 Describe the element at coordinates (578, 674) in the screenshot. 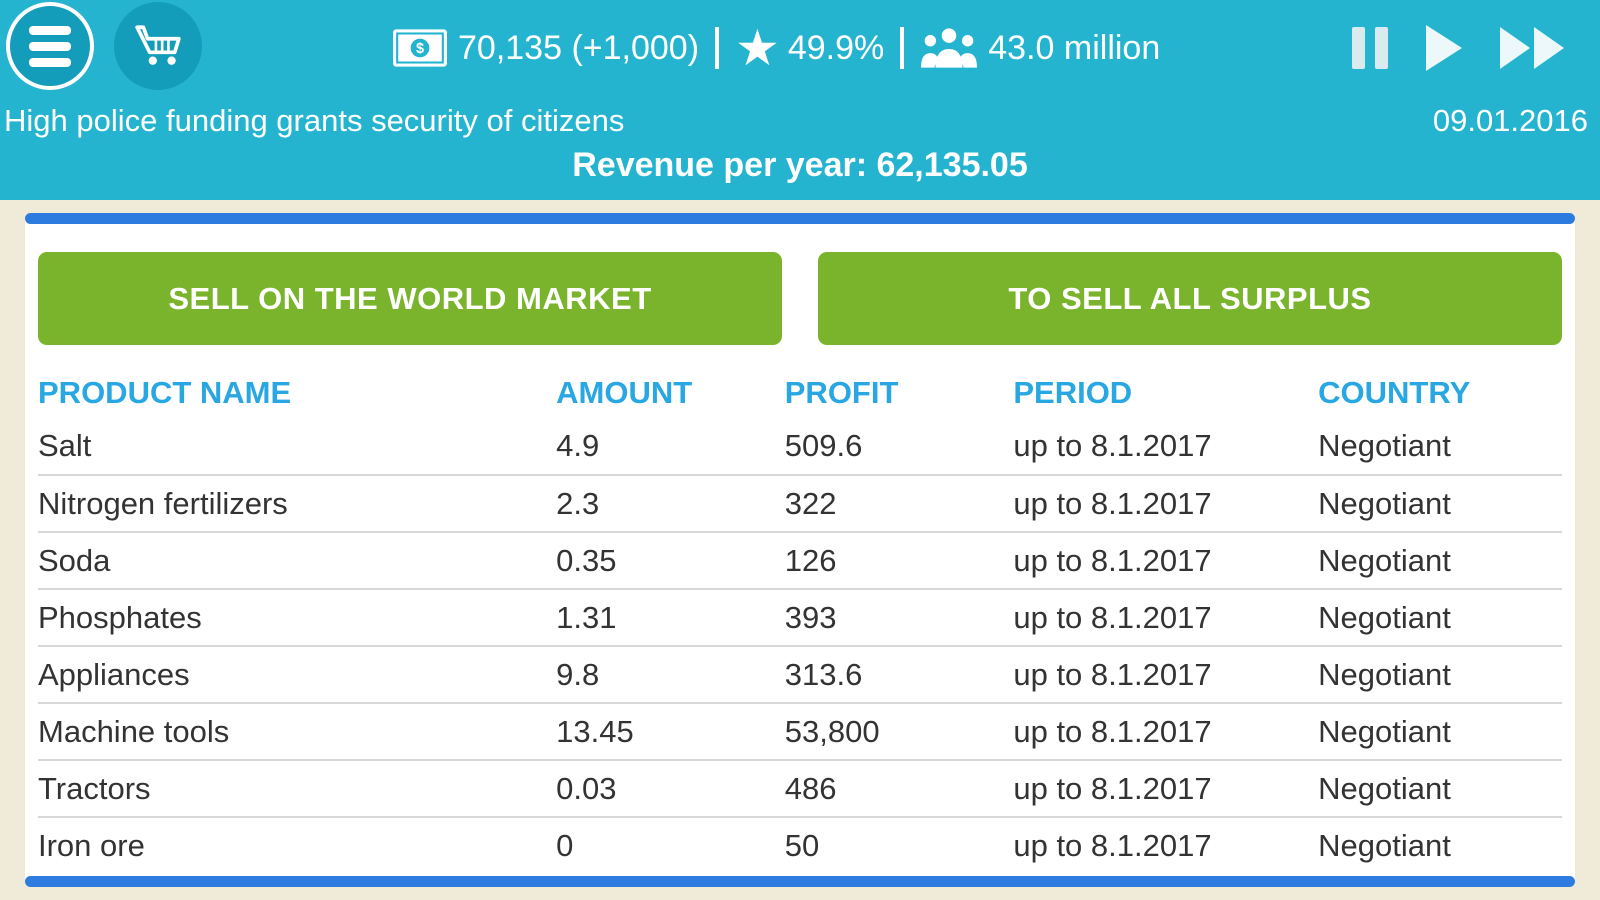

I see `amount-cell: 9.8` at that location.